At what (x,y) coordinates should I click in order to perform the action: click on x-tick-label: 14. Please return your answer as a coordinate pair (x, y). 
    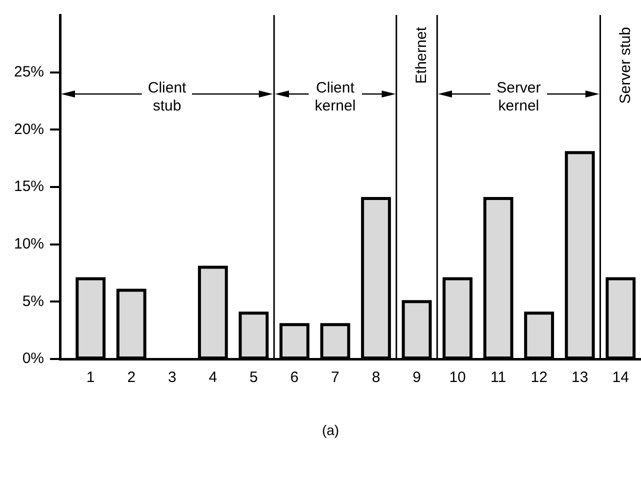
    Looking at the image, I should click on (620, 377).